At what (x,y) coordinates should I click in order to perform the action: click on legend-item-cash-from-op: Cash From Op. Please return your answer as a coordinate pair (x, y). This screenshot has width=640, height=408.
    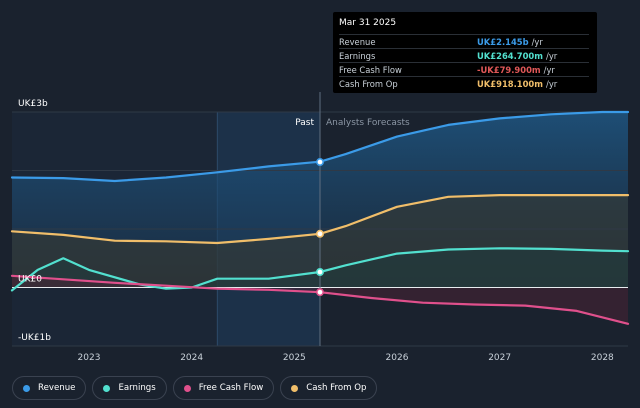
    Looking at the image, I should click on (329, 388).